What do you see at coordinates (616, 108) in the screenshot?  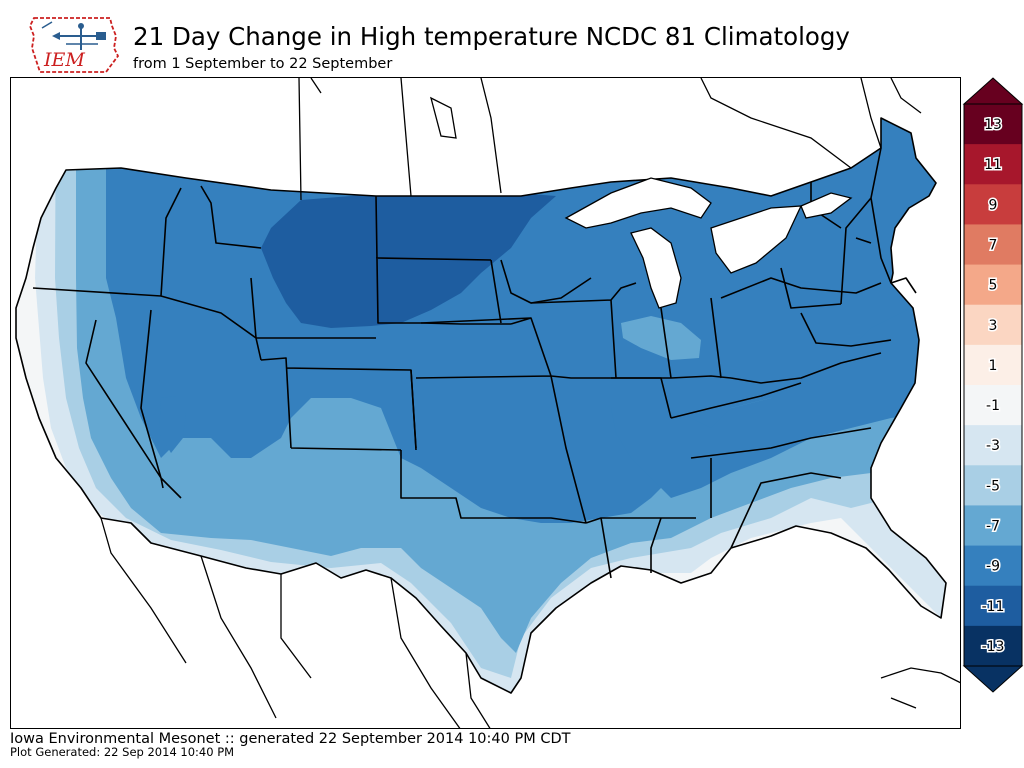 I see `northern-islands` at bounding box center [616, 108].